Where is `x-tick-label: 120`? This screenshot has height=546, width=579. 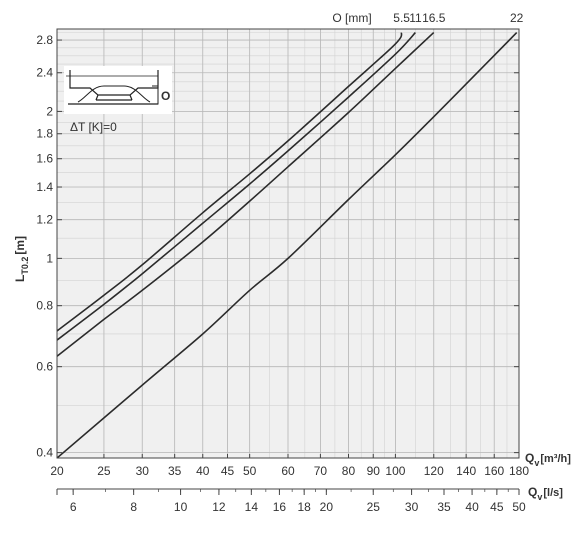
x-tick-label: 120 is located at coordinates (434, 471).